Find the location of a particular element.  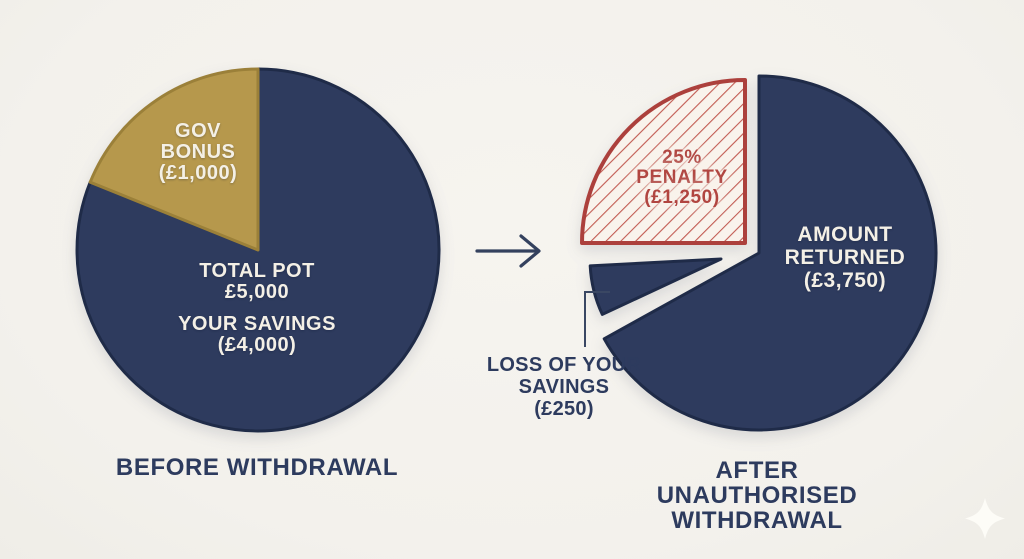

sparkle-icon is located at coordinates (985, 518).